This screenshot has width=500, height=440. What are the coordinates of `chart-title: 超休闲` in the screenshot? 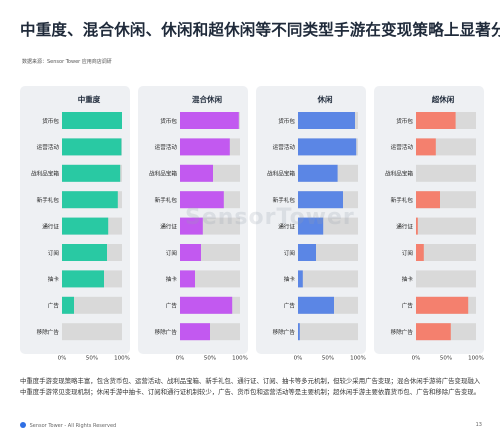 It's located at (443, 99).